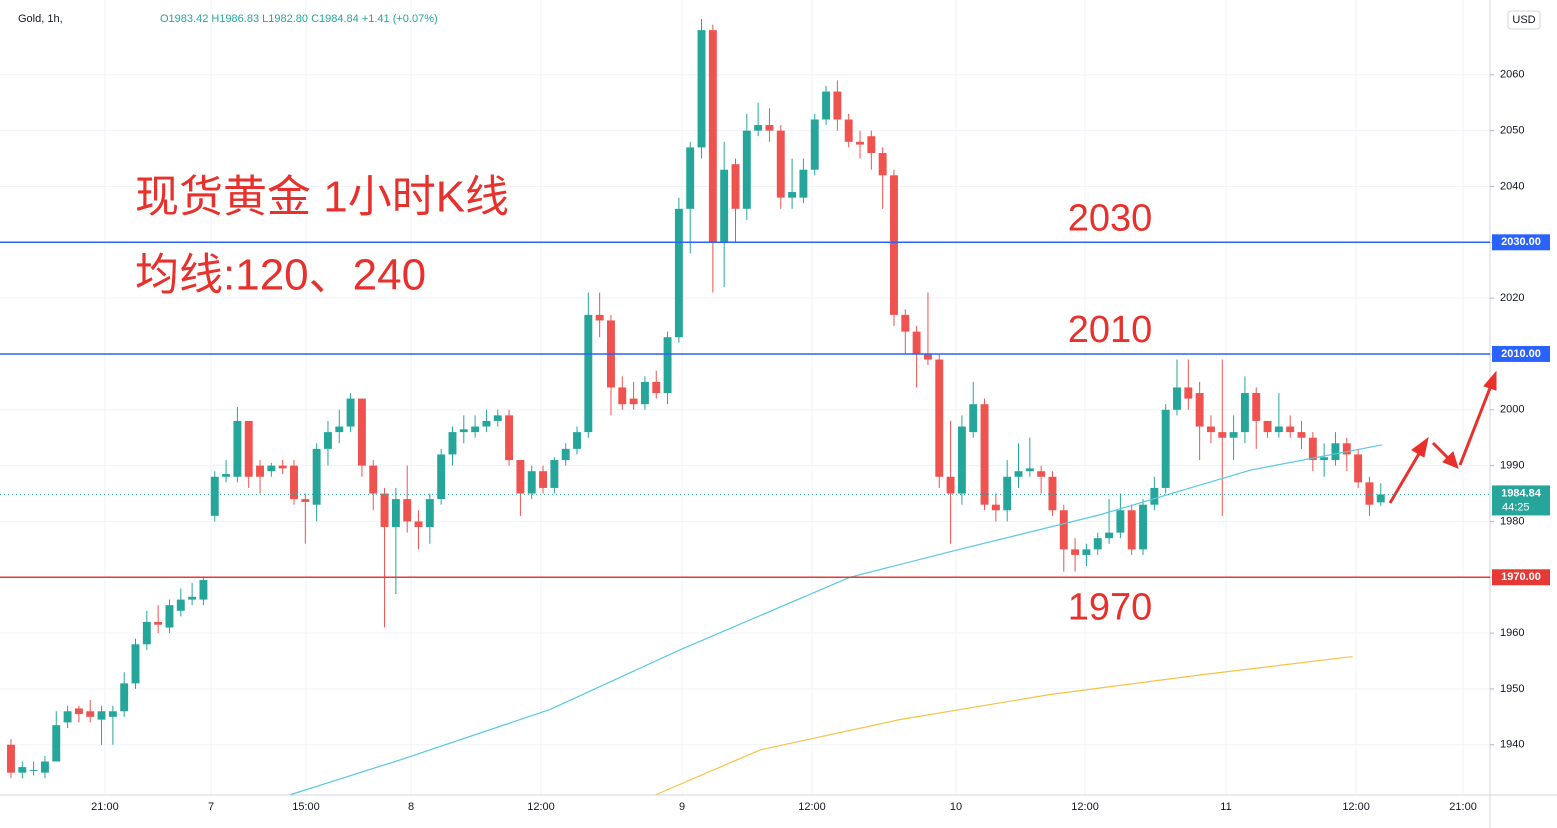 This screenshot has width=1557, height=828. I want to click on level-axis-label: 1970.00, so click(1521, 577).